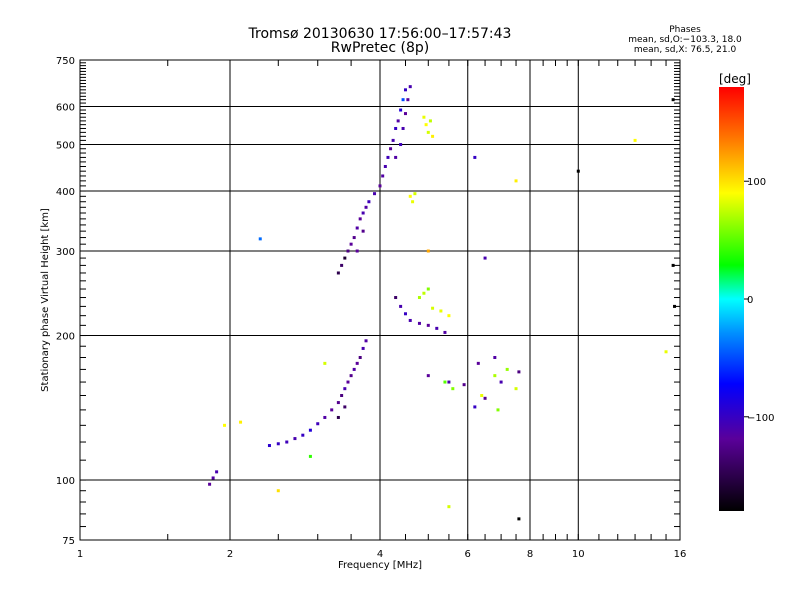 The width and height of the screenshot is (800, 600). Describe the element at coordinates (680, 554) in the screenshot. I see `x-tick-label: 16` at that location.